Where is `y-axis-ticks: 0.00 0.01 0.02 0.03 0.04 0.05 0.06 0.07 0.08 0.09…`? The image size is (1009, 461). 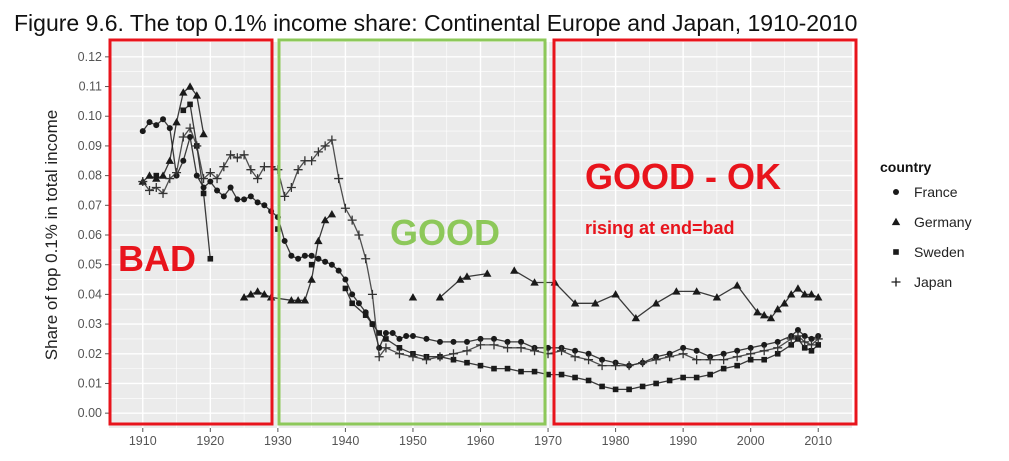 y-axis-ticks: 0.00 0.01 0.02 0.03 0.04 0.05 0.06 0.07 0.08 0.09… is located at coordinates (93, 235).